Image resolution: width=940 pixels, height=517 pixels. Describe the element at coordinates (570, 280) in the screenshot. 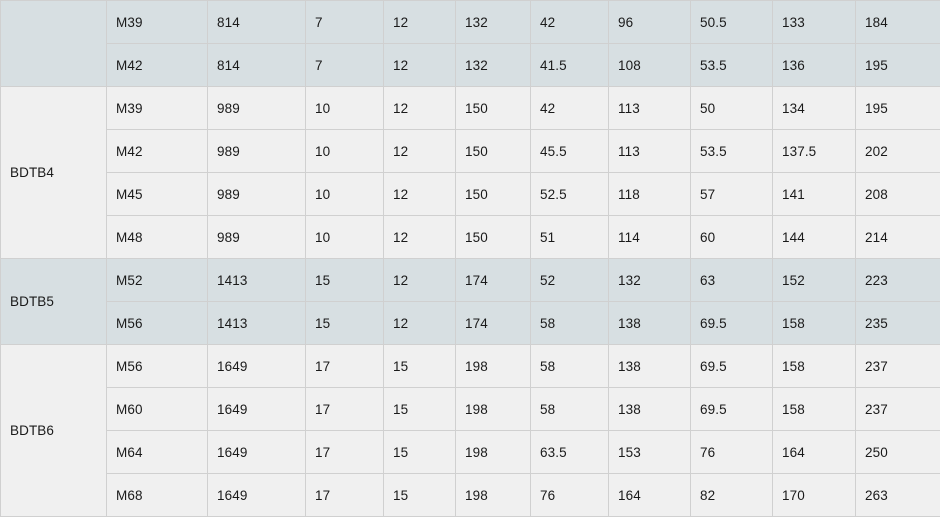

I see `table-cell: 52` at that location.